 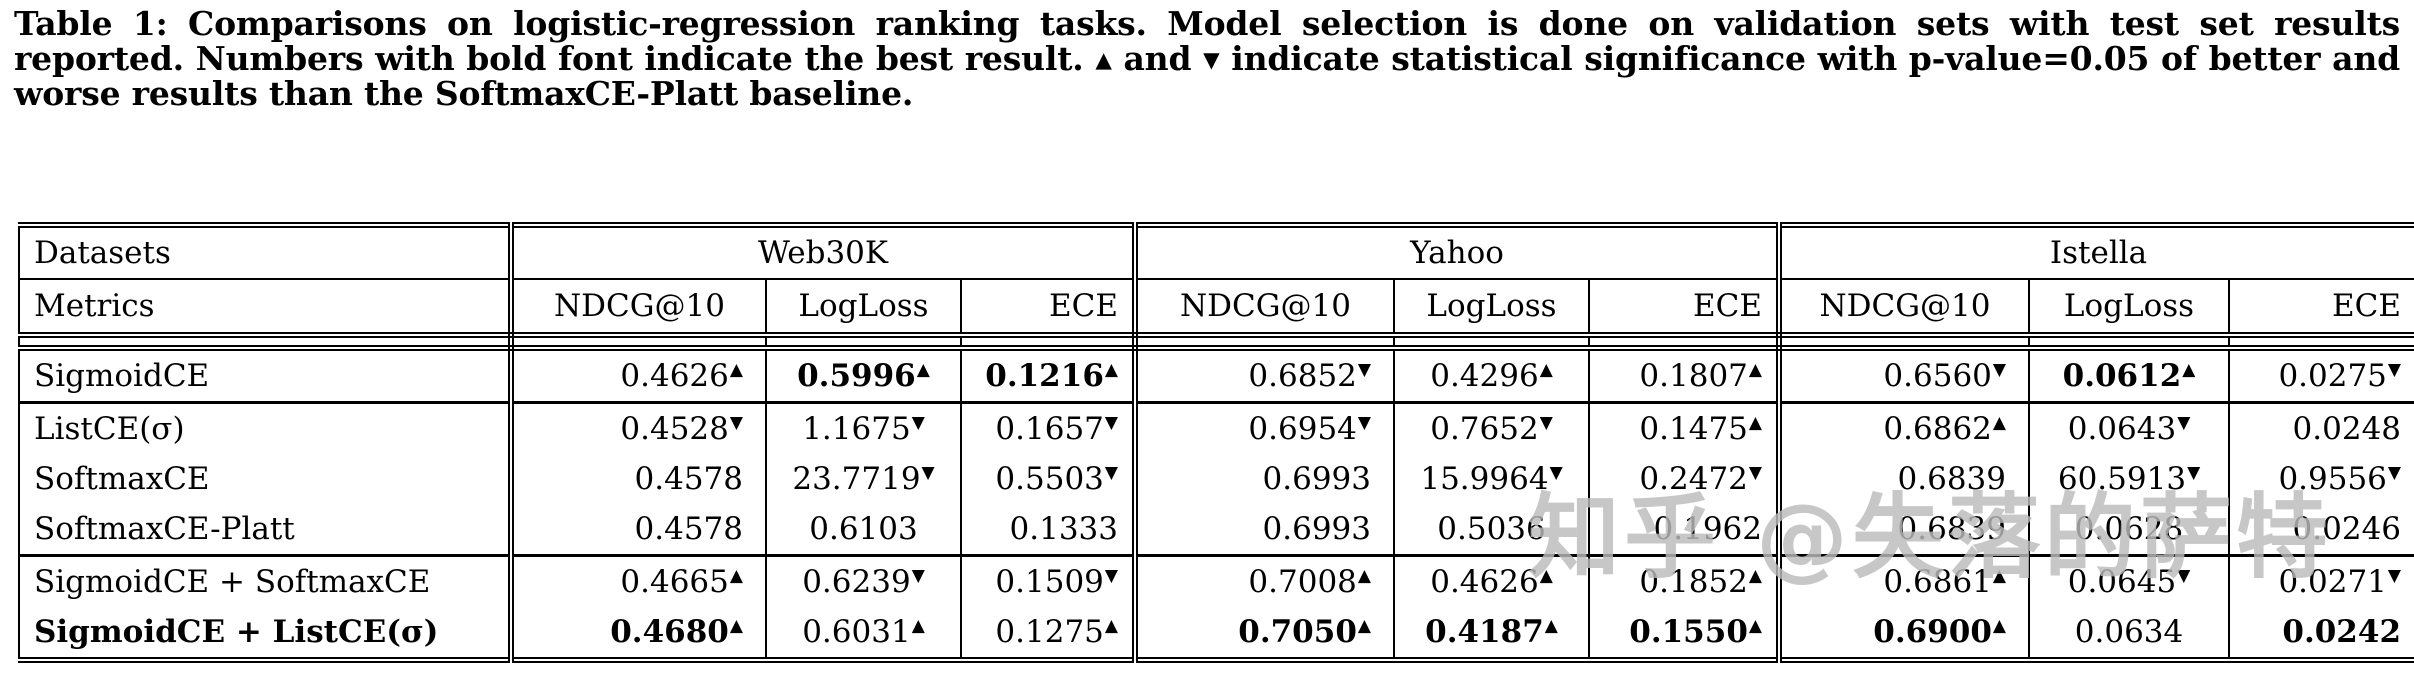 I want to click on value-cell: 0.0242, so click(x=2321, y=633).